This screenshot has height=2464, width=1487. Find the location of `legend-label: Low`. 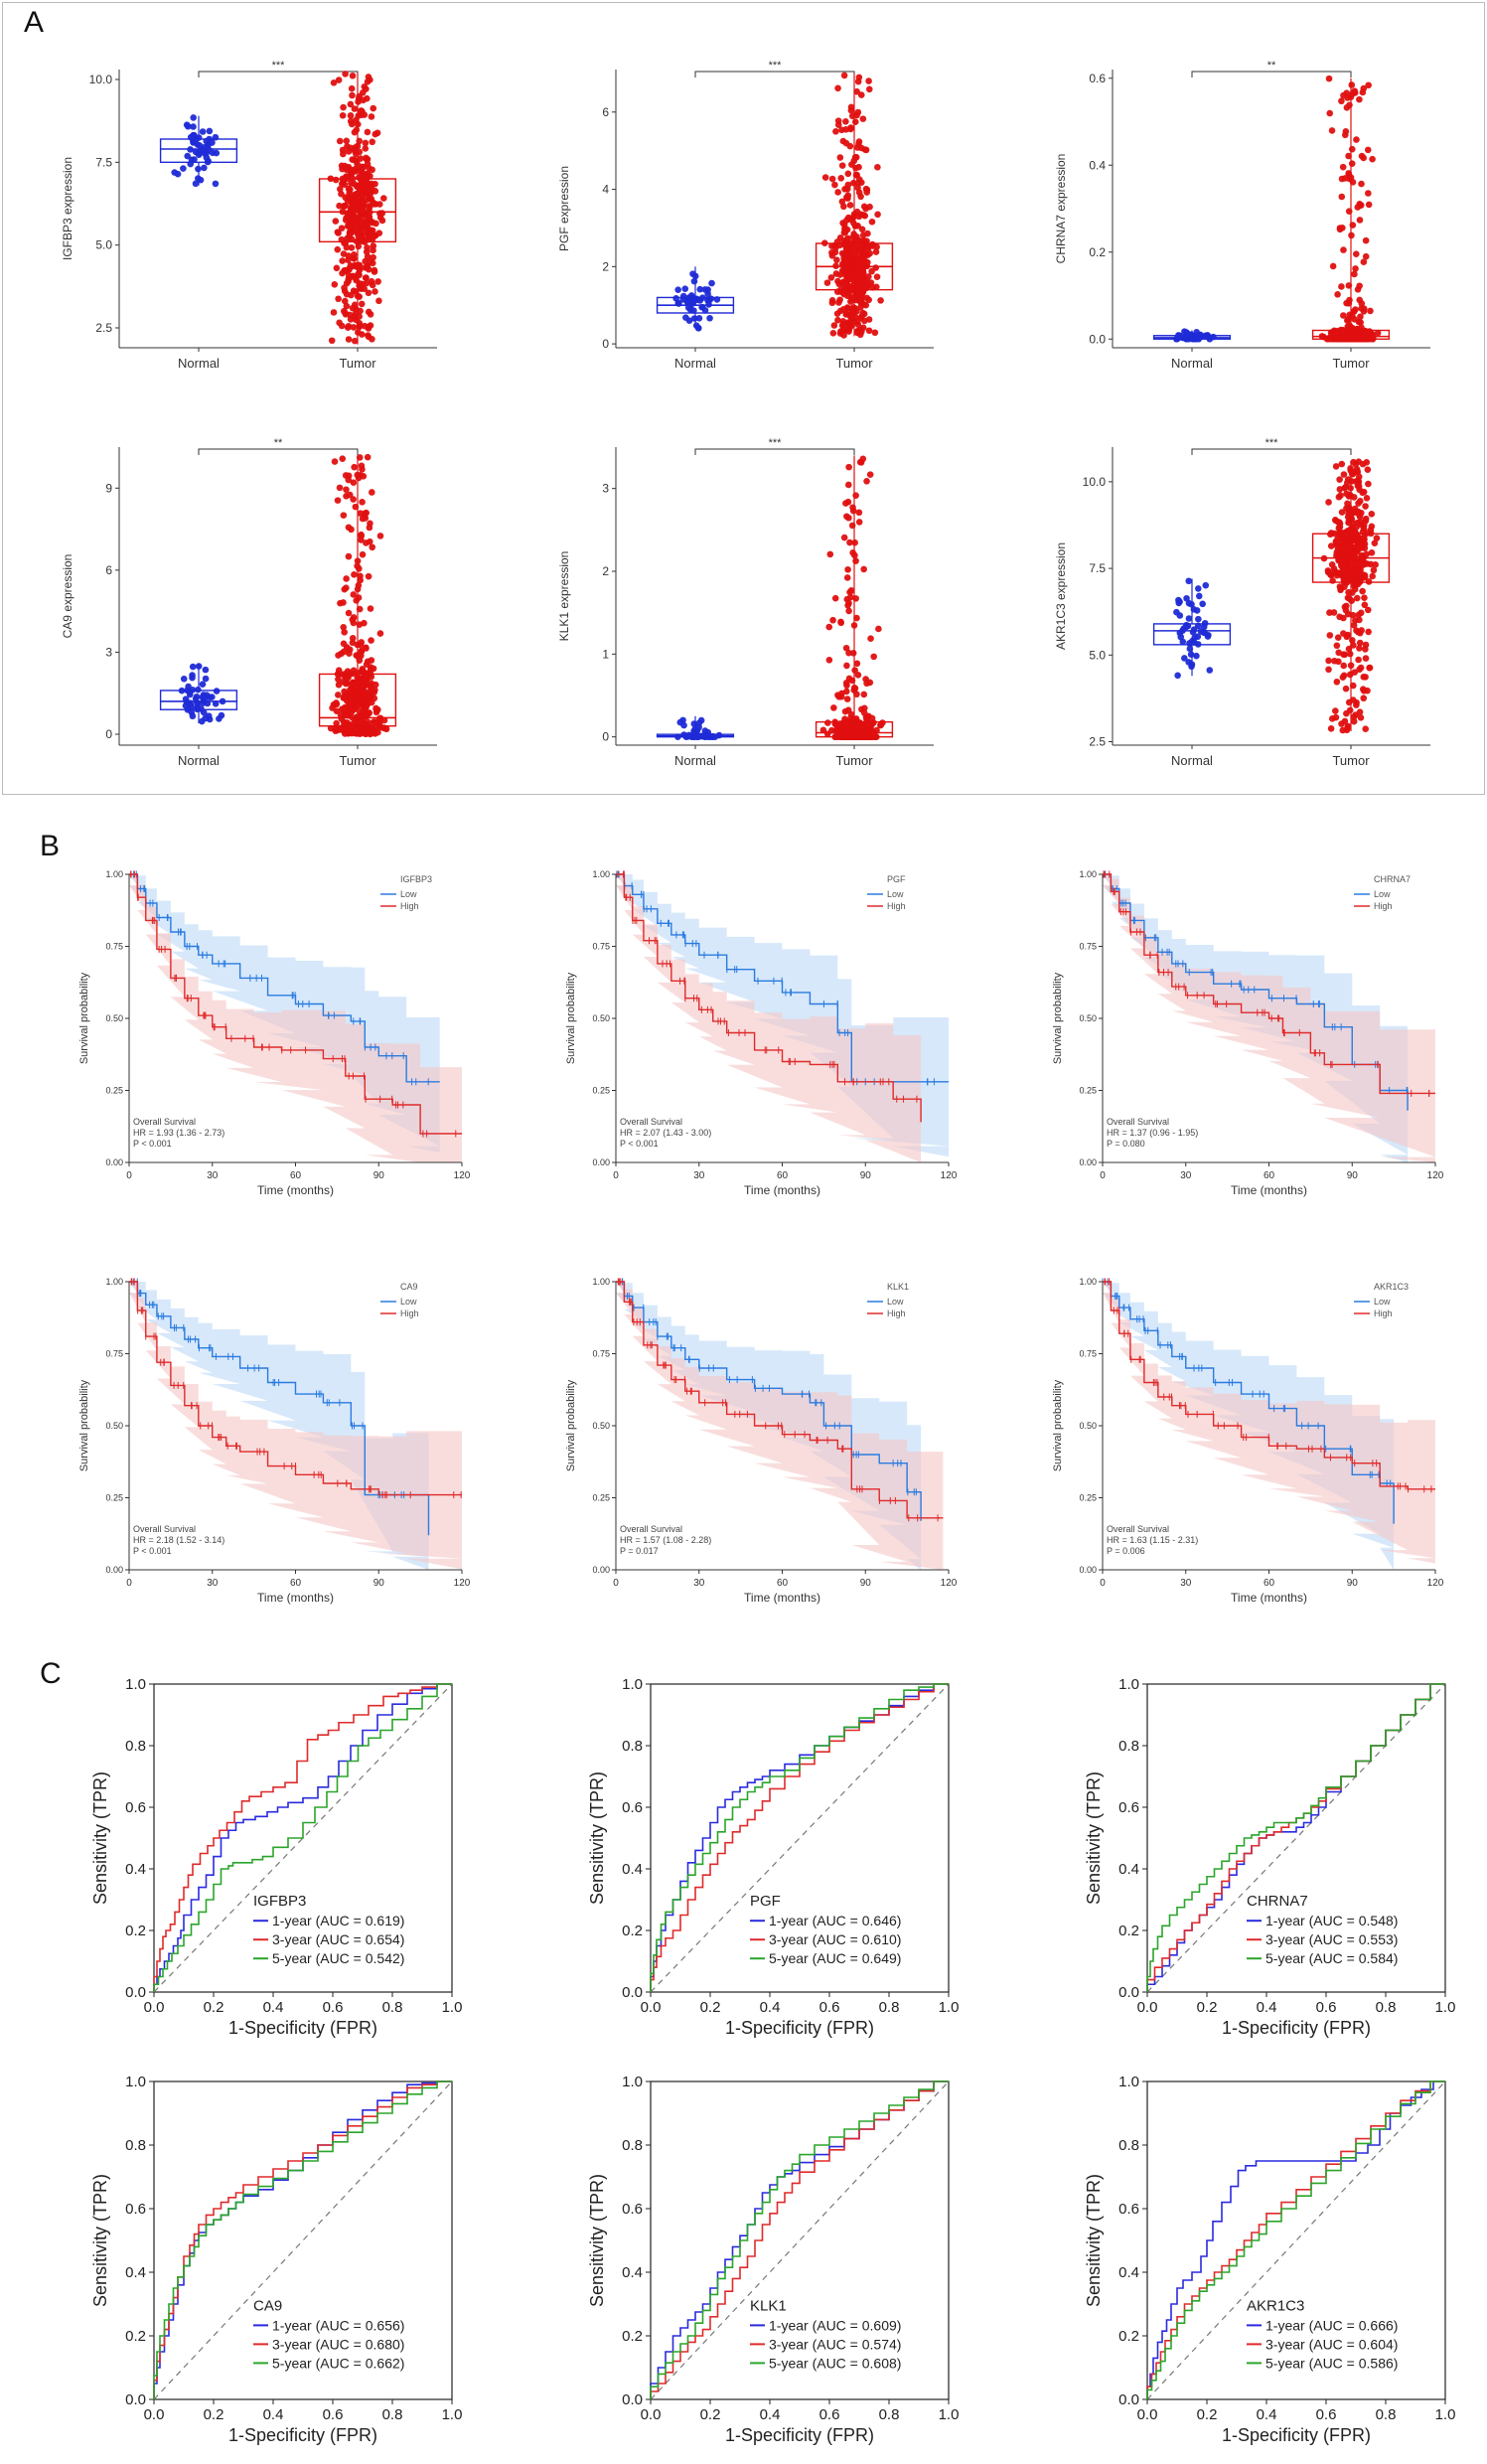

legend-label: Low is located at coordinates (895, 894).